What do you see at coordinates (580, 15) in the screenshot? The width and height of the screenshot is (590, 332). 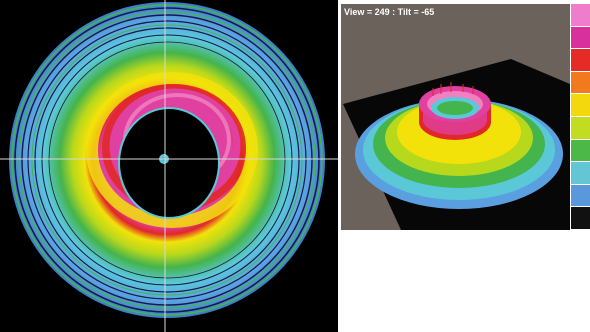 I see `color-scale-swatch-pink` at bounding box center [580, 15].